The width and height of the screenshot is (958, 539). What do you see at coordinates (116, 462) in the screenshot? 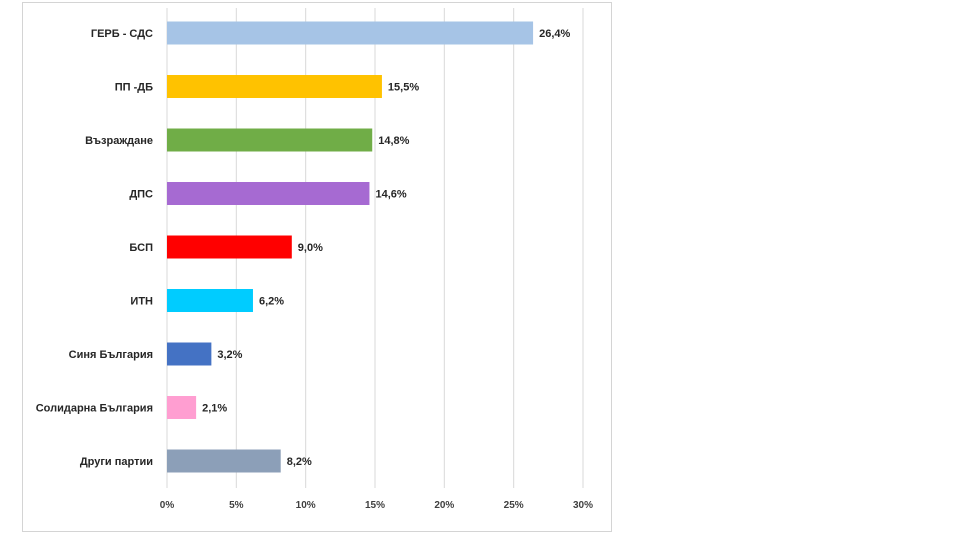
I see `category-label: Други партии` at bounding box center [116, 462].